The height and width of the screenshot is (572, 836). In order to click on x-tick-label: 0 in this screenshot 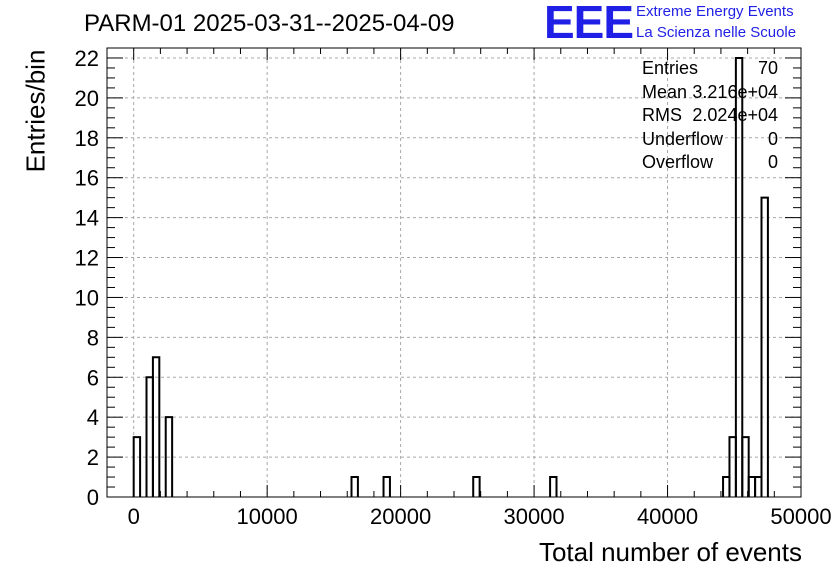, I will do `click(134, 516)`.